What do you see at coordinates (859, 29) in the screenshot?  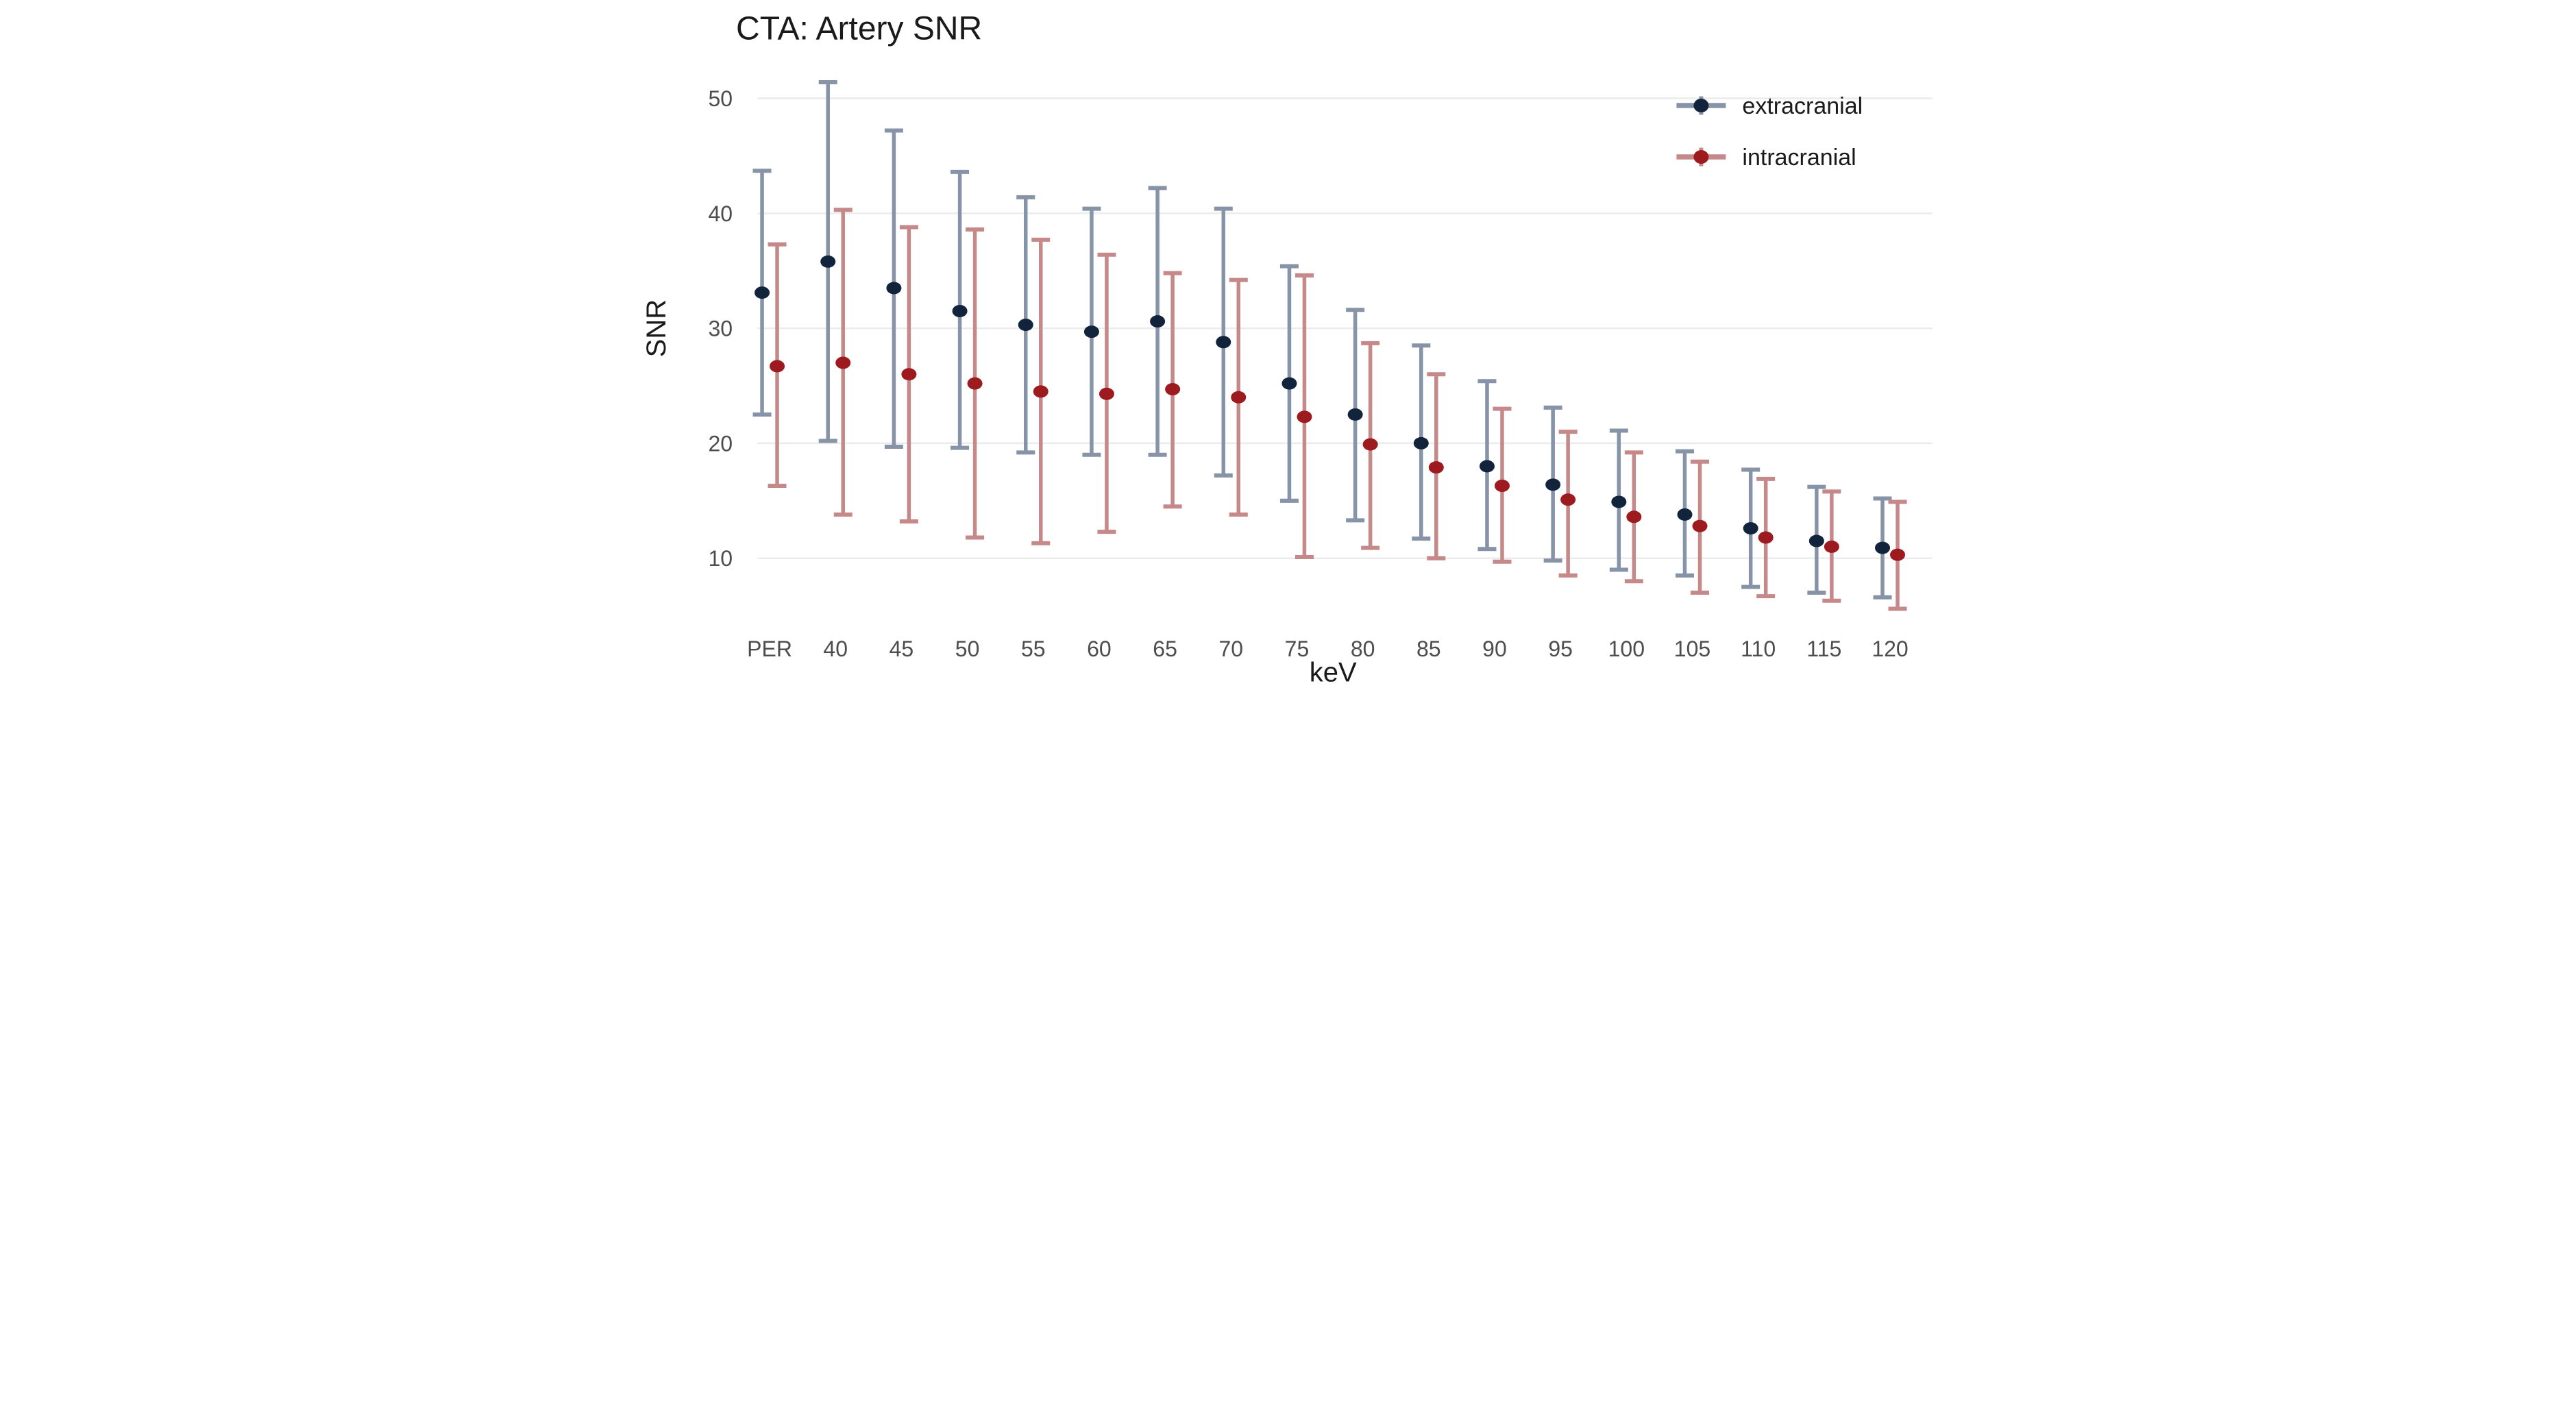 I see `chart-title: CTA: Artery SNR` at bounding box center [859, 29].